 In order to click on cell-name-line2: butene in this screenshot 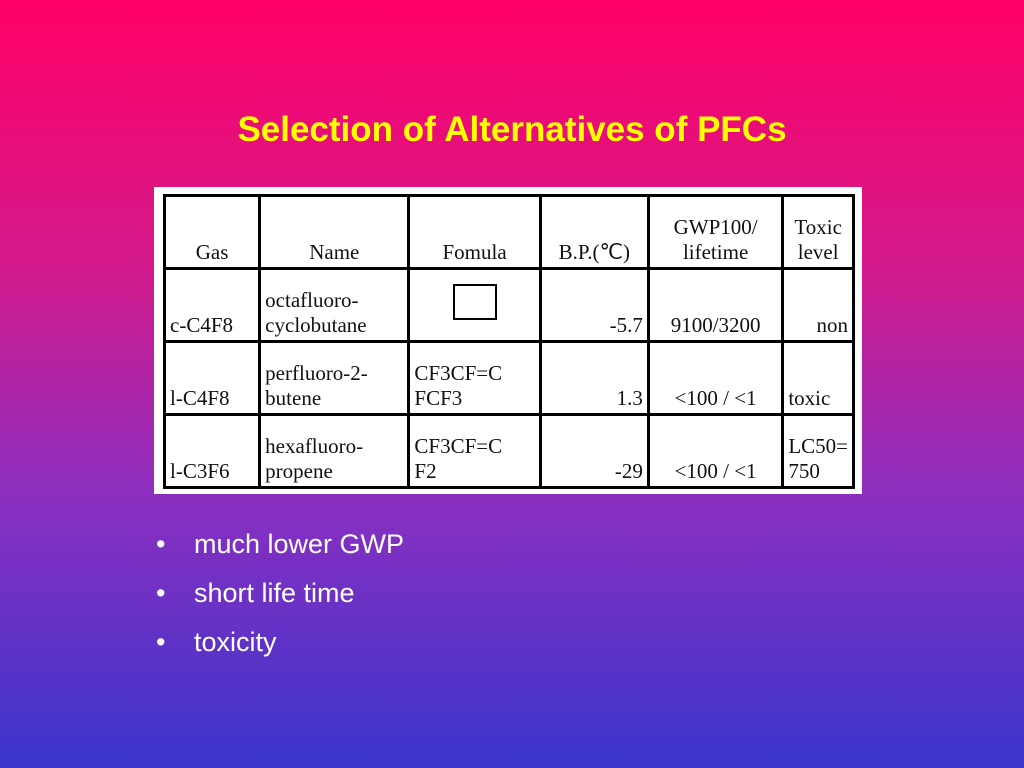, I will do `click(293, 397)`.